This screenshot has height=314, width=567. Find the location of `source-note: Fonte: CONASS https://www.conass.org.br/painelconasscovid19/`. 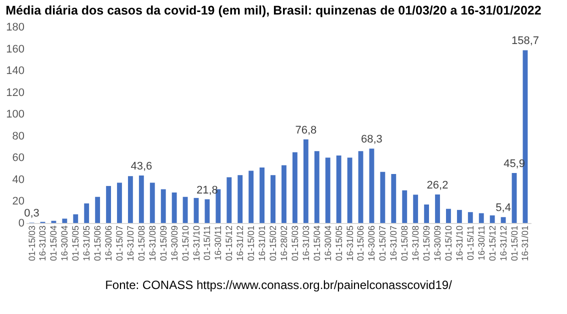

source-note: Fonte: CONASS https://www.conass.org.br/painelconasscovid19/ is located at coordinates (279, 285).